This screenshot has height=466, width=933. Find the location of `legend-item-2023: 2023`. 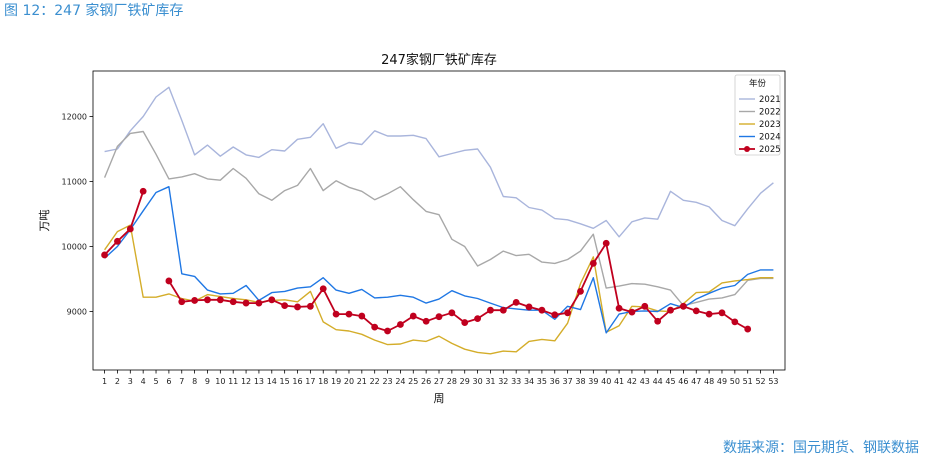

legend-item-2023: 2023 is located at coordinates (760, 125).